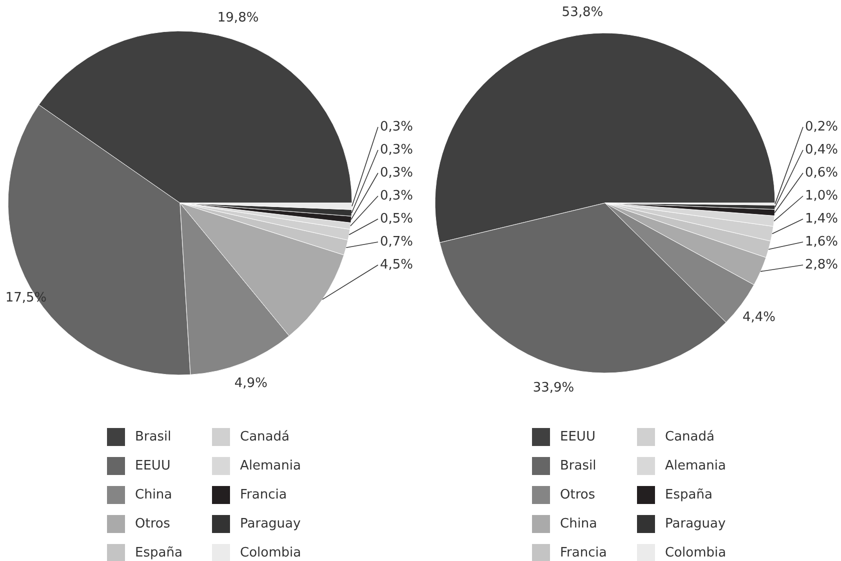 The image size is (841, 561). Describe the element at coordinates (821, 173) in the screenshot. I see `data-label: 0,6%` at that location.